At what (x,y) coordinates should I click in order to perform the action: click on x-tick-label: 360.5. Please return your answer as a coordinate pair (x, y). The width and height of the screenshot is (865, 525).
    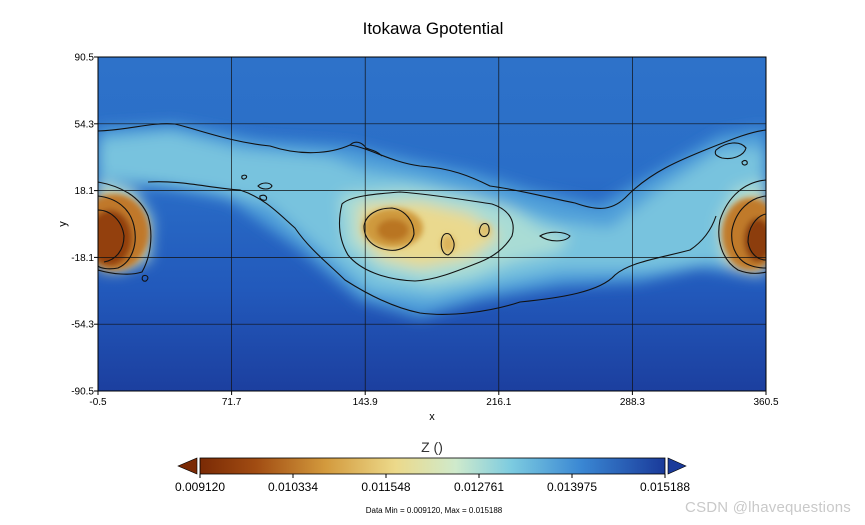
    Looking at the image, I should click on (765, 402).